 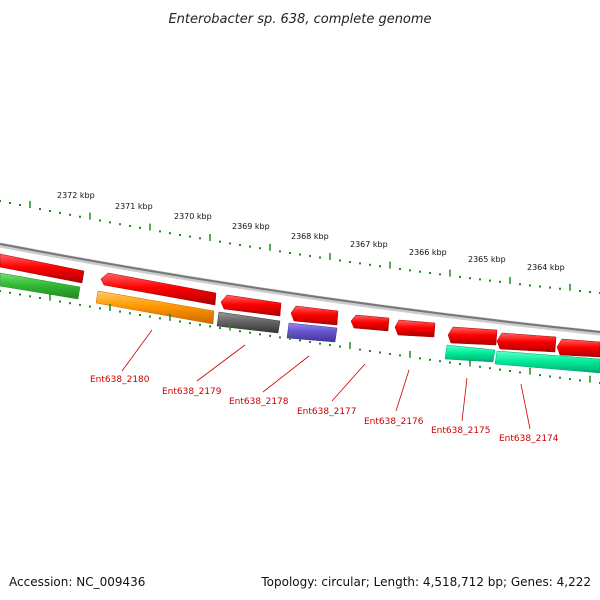 I want to click on scale-label-2368: 2368 kbp, so click(x=310, y=236).